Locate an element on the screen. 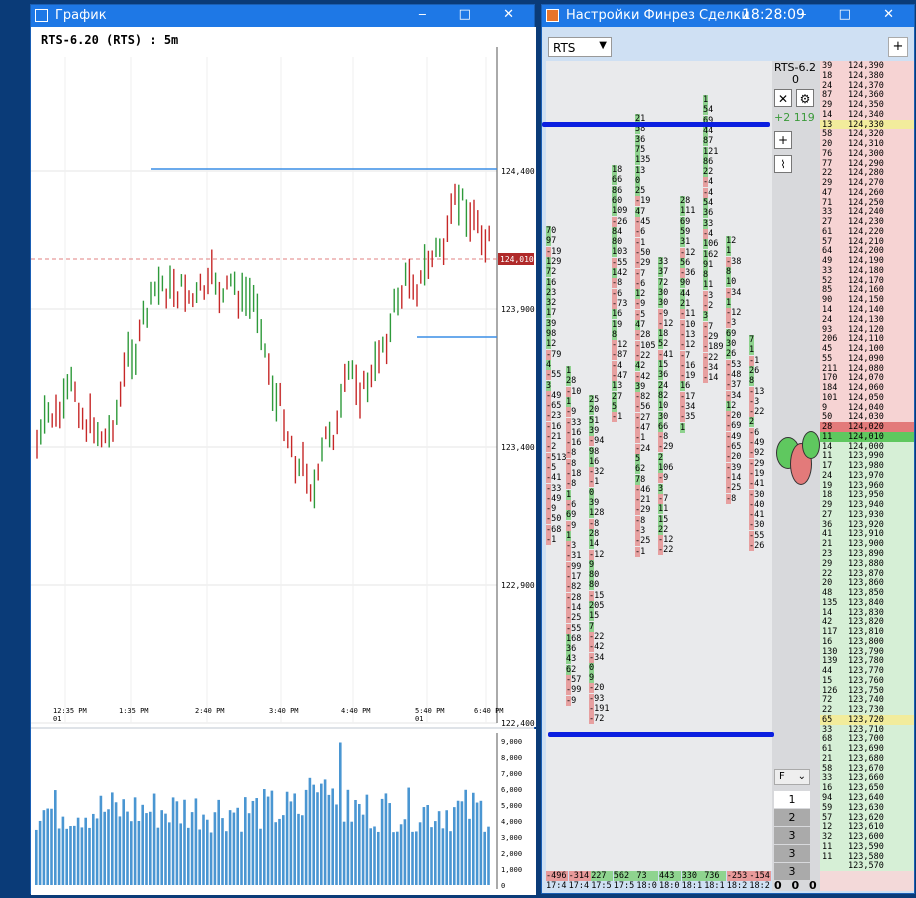 Image resolution: width=916 pixels, height=898 pixels. ladder-row: 61 124,220 is located at coordinates (867, 231).